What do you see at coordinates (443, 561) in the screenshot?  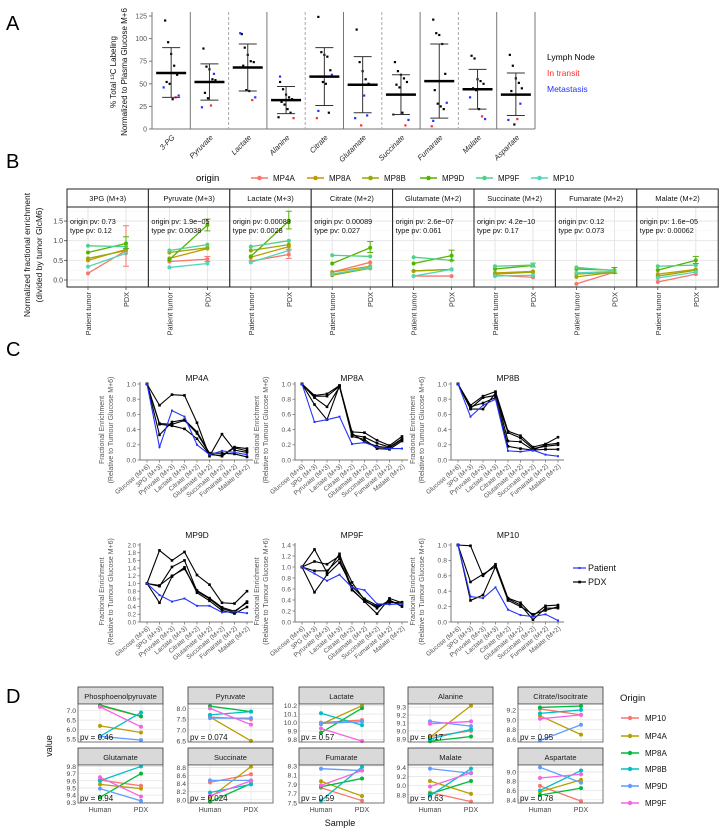 I see `y-tick-label: 0.8` at bounding box center [443, 561].